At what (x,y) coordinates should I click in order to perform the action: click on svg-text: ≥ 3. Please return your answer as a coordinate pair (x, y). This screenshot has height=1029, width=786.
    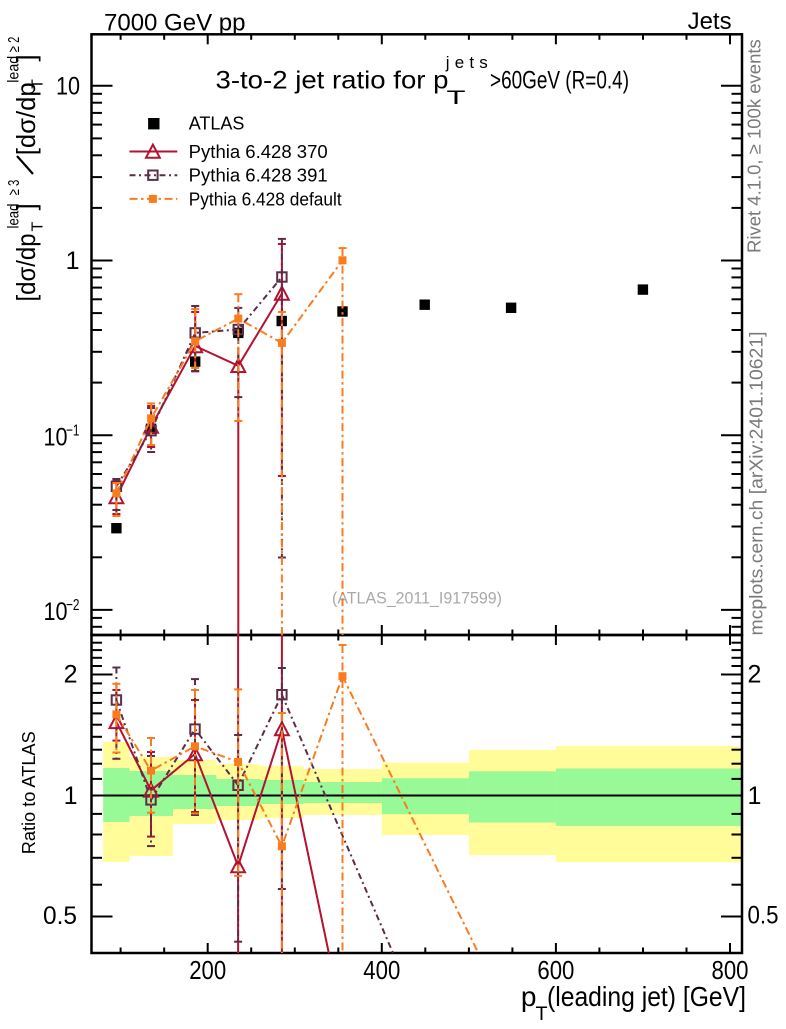
    Looking at the image, I should click on (14, 188).